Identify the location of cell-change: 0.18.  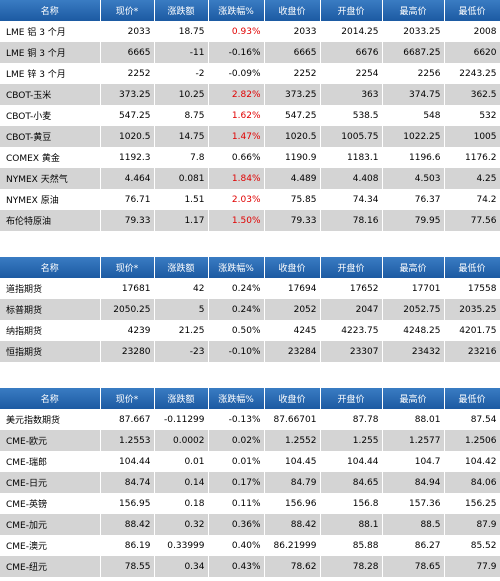
(181, 503).